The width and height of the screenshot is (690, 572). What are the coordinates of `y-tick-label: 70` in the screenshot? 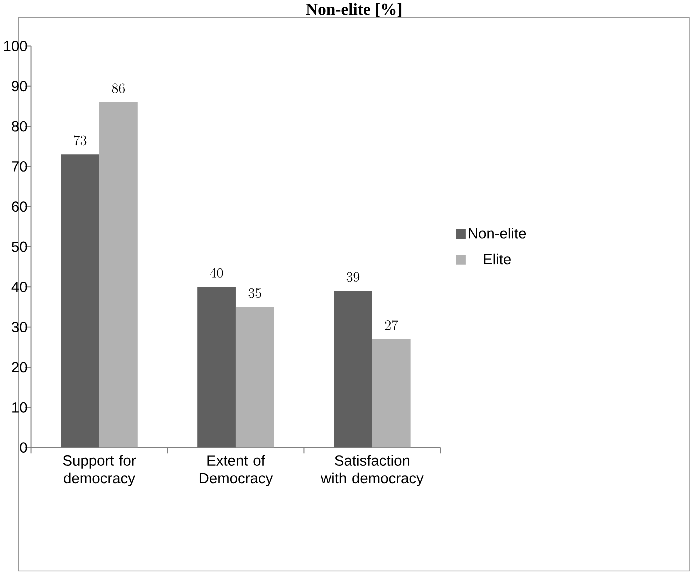 It's located at (20, 167).